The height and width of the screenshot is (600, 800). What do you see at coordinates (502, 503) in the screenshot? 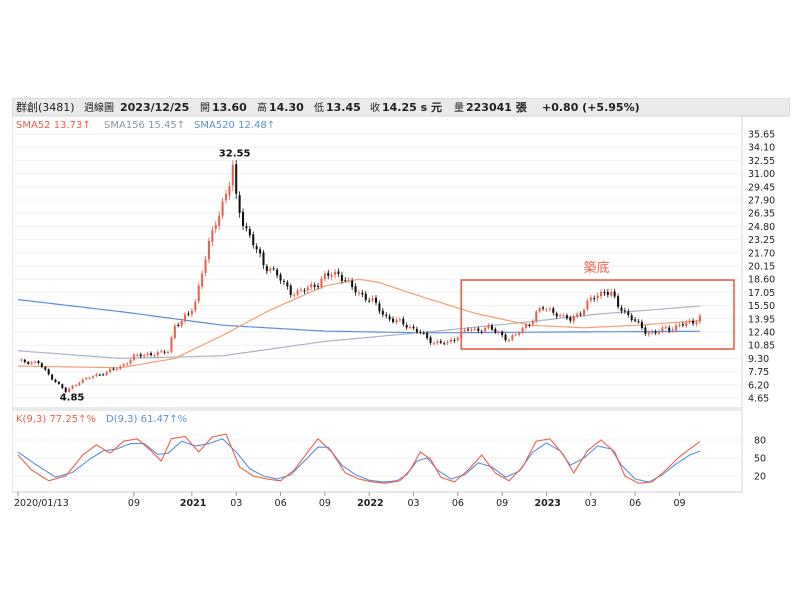
I see `time-tick-label: 09` at bounding box center [502, 503].